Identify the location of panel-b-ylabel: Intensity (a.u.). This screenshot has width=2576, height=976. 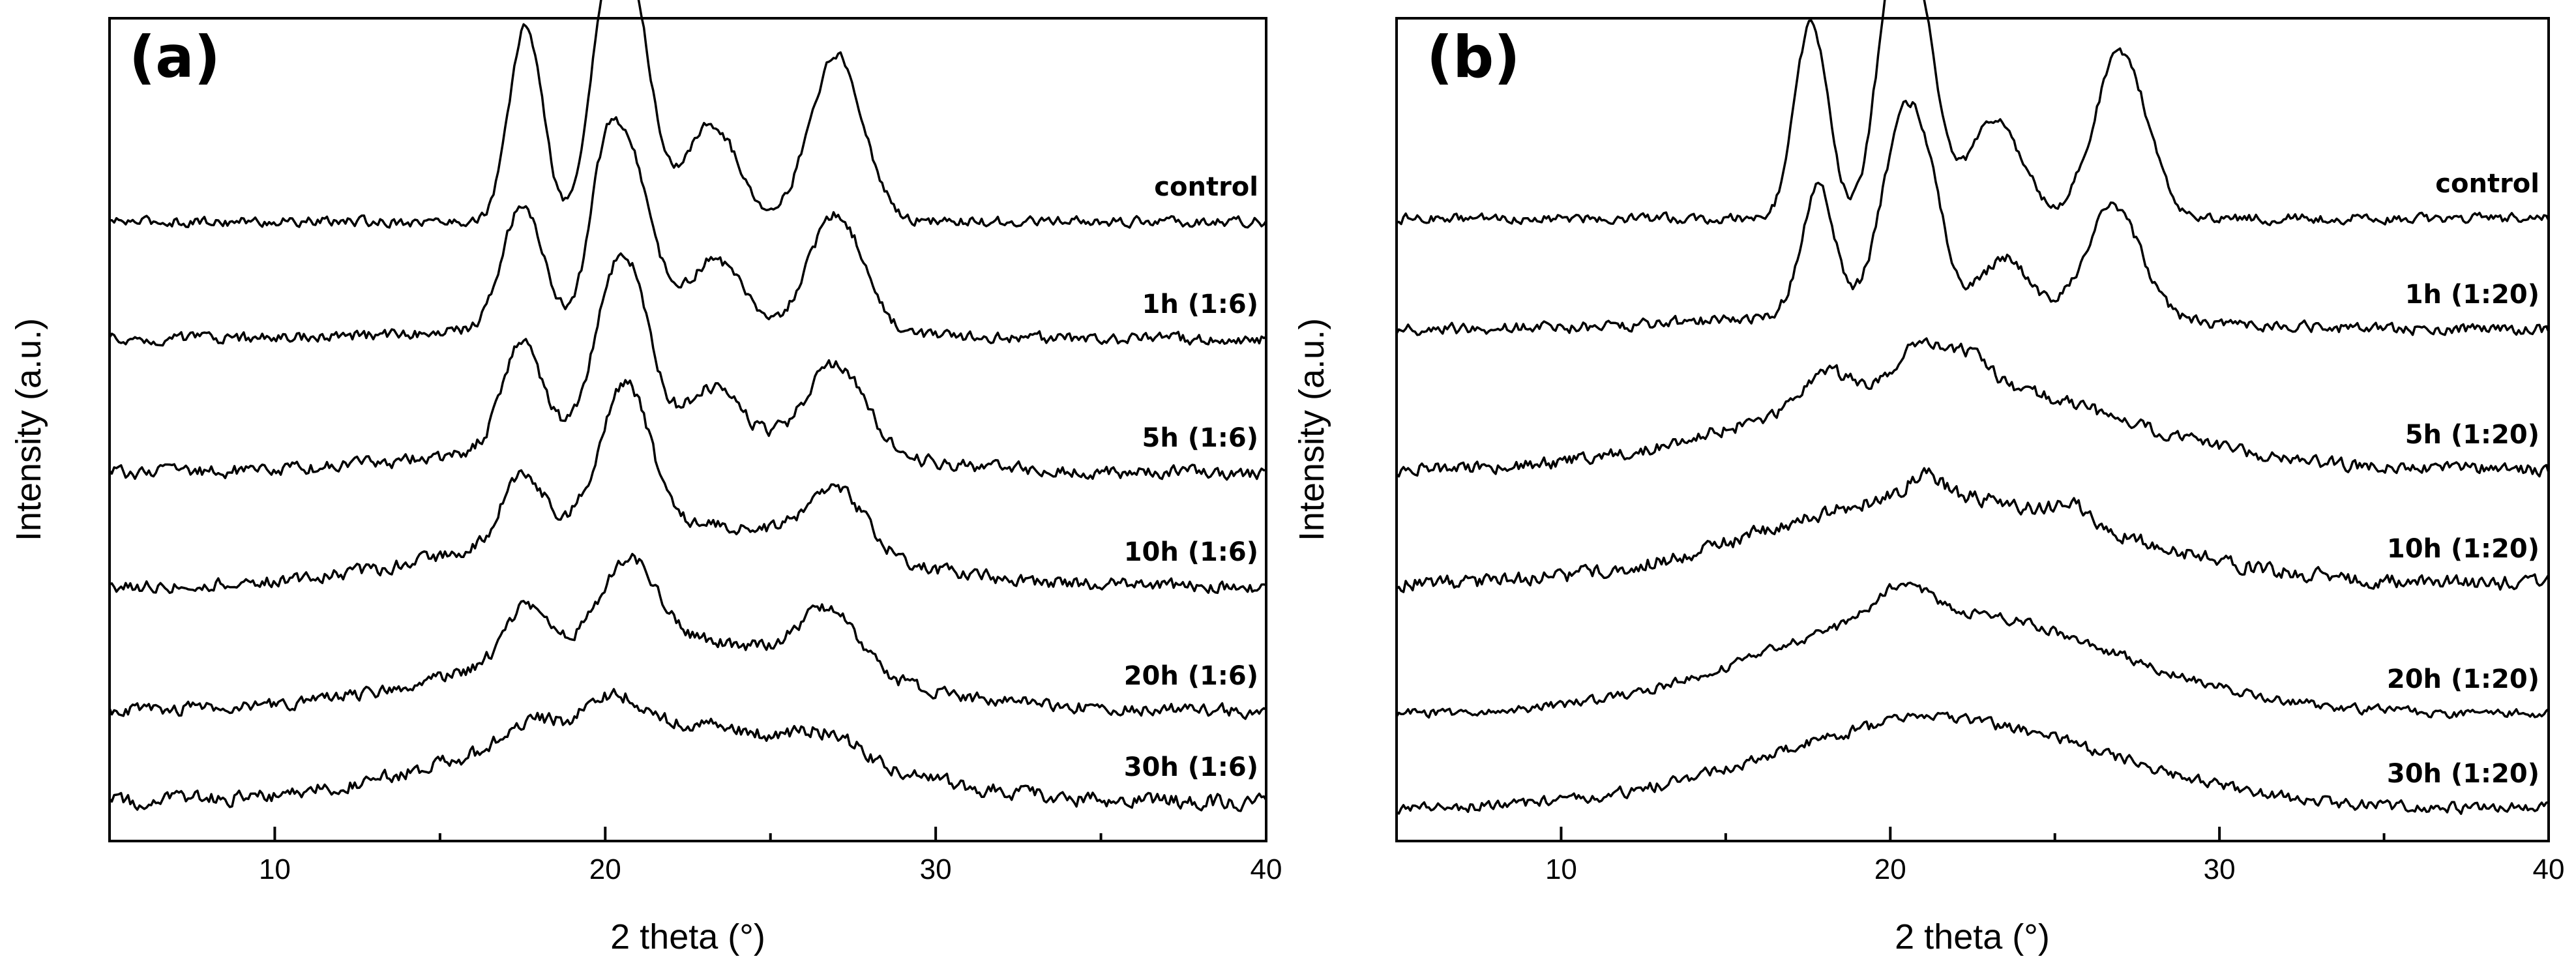
(1311, 429).